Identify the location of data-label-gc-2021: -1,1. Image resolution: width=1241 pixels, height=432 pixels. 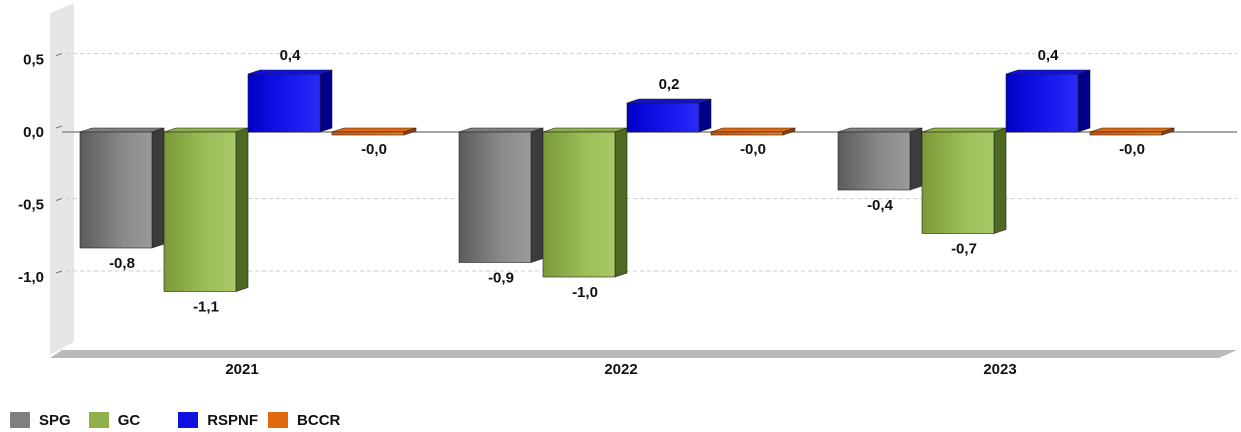
(206, 307).